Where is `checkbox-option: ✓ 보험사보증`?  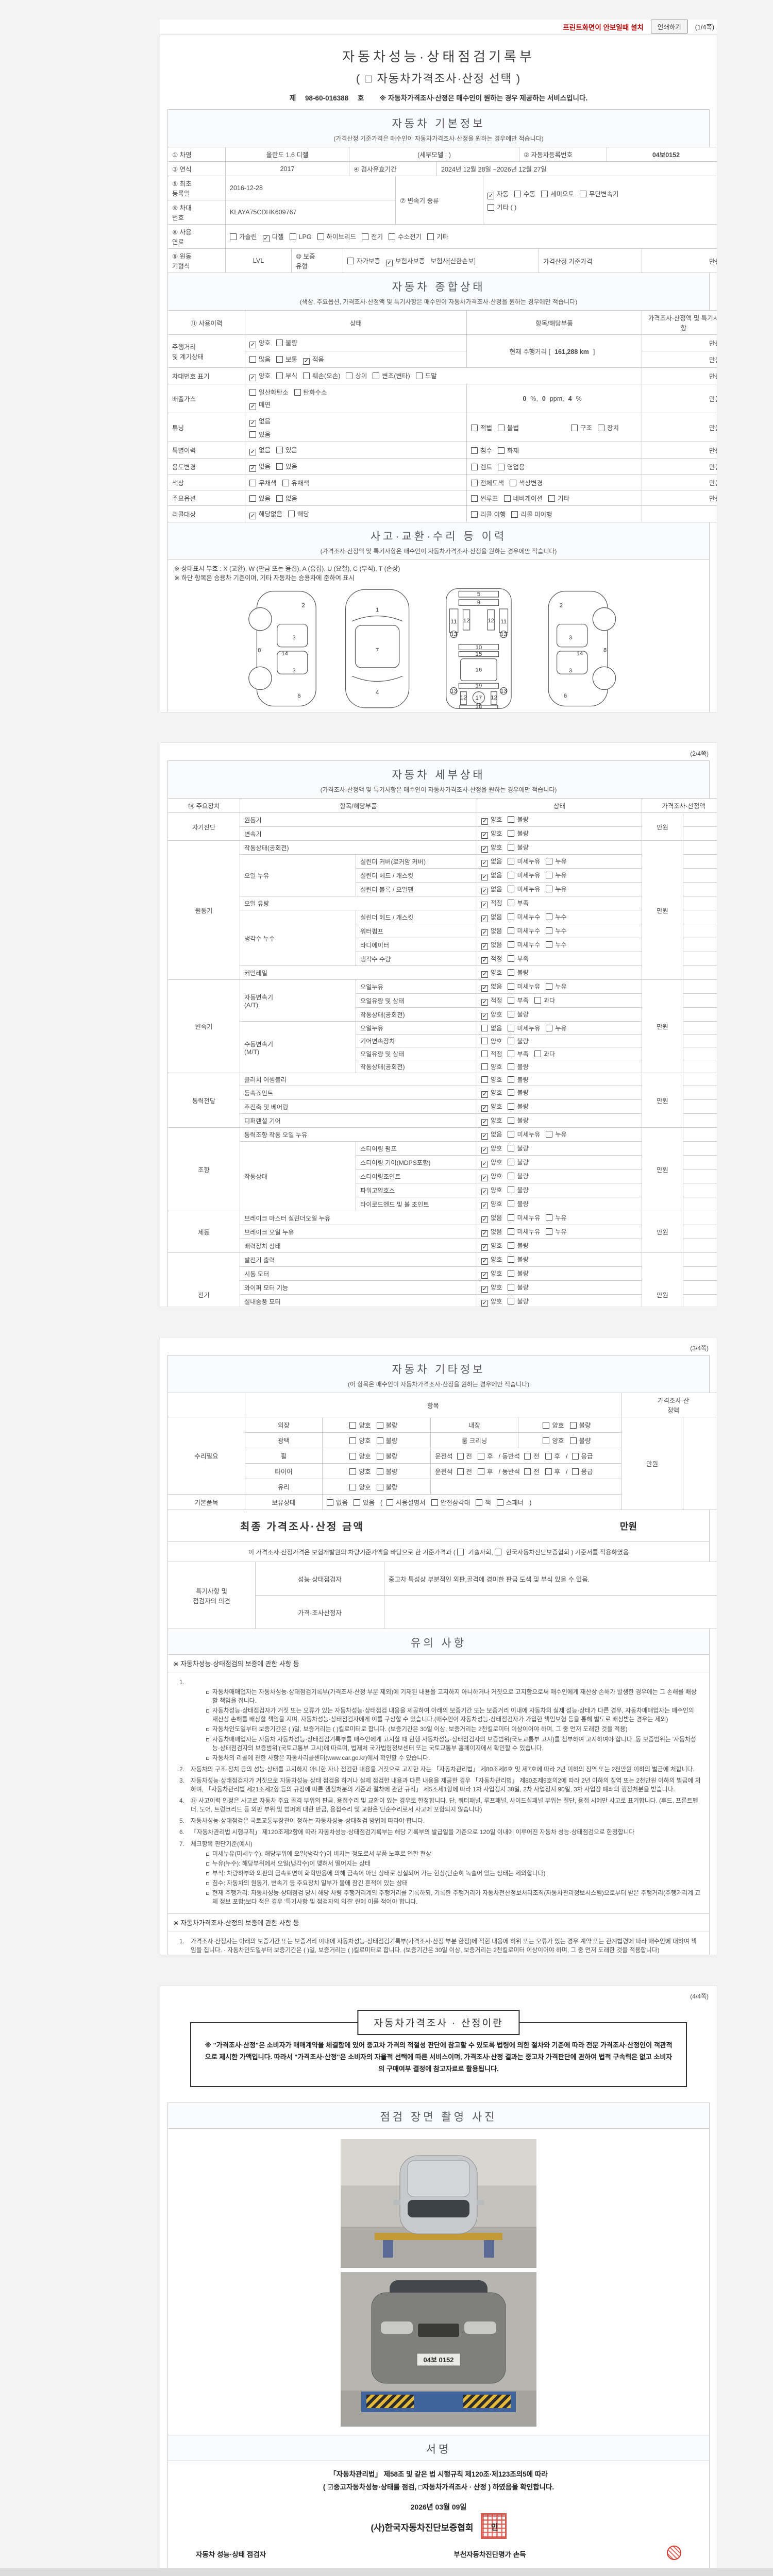 checkbox-option: ✓ 보험사보증 is located at coordinates (405, 261).